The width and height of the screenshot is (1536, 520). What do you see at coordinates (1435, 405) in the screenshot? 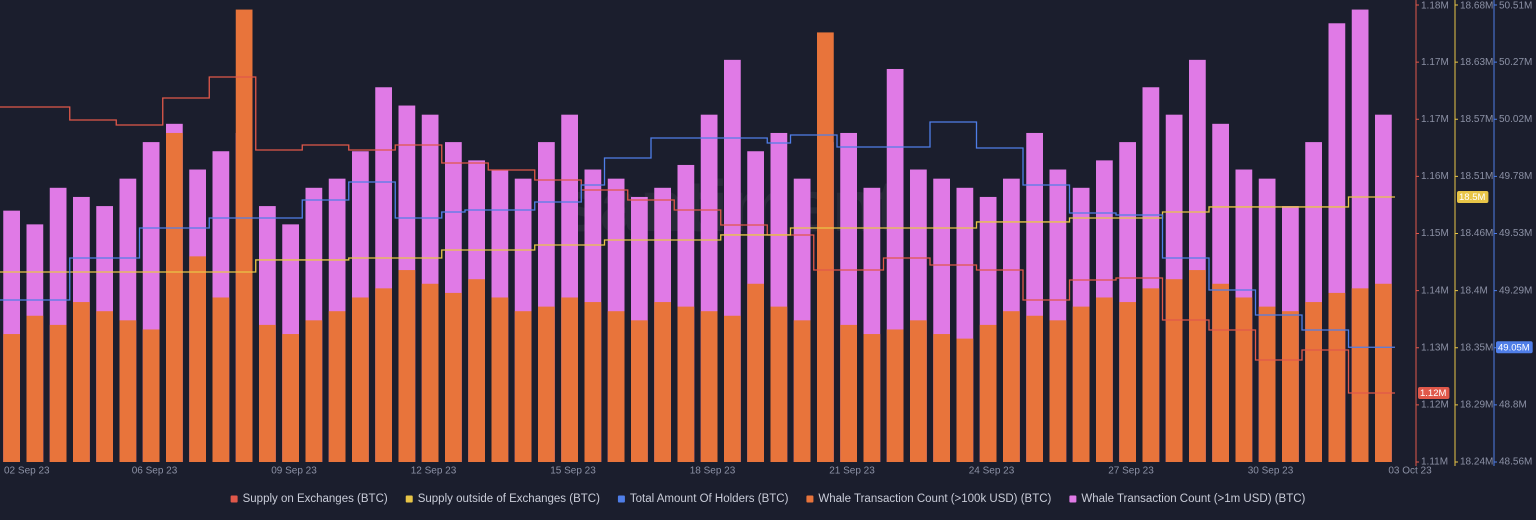
I see `y-tick-label: 1.12M` at bounding box center [1435, 405].